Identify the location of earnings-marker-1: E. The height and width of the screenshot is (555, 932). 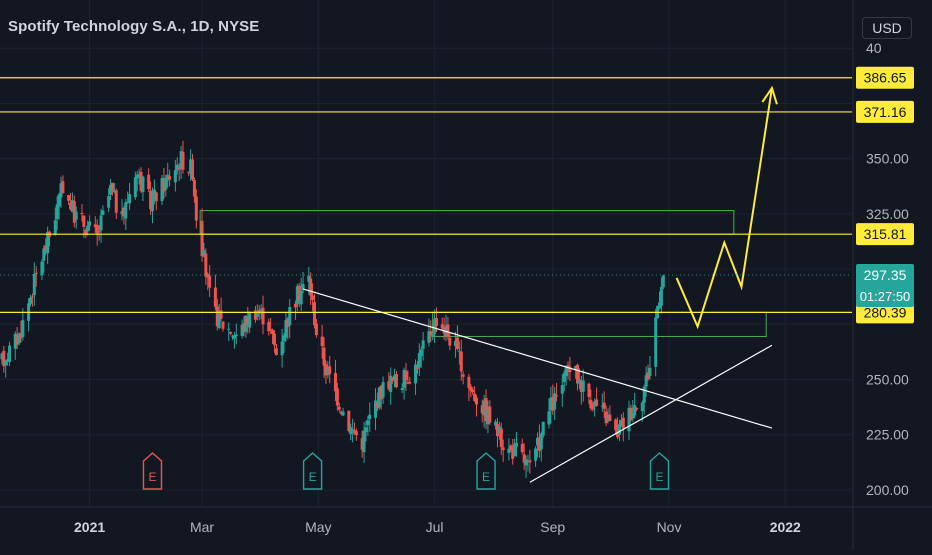
(152, 471).